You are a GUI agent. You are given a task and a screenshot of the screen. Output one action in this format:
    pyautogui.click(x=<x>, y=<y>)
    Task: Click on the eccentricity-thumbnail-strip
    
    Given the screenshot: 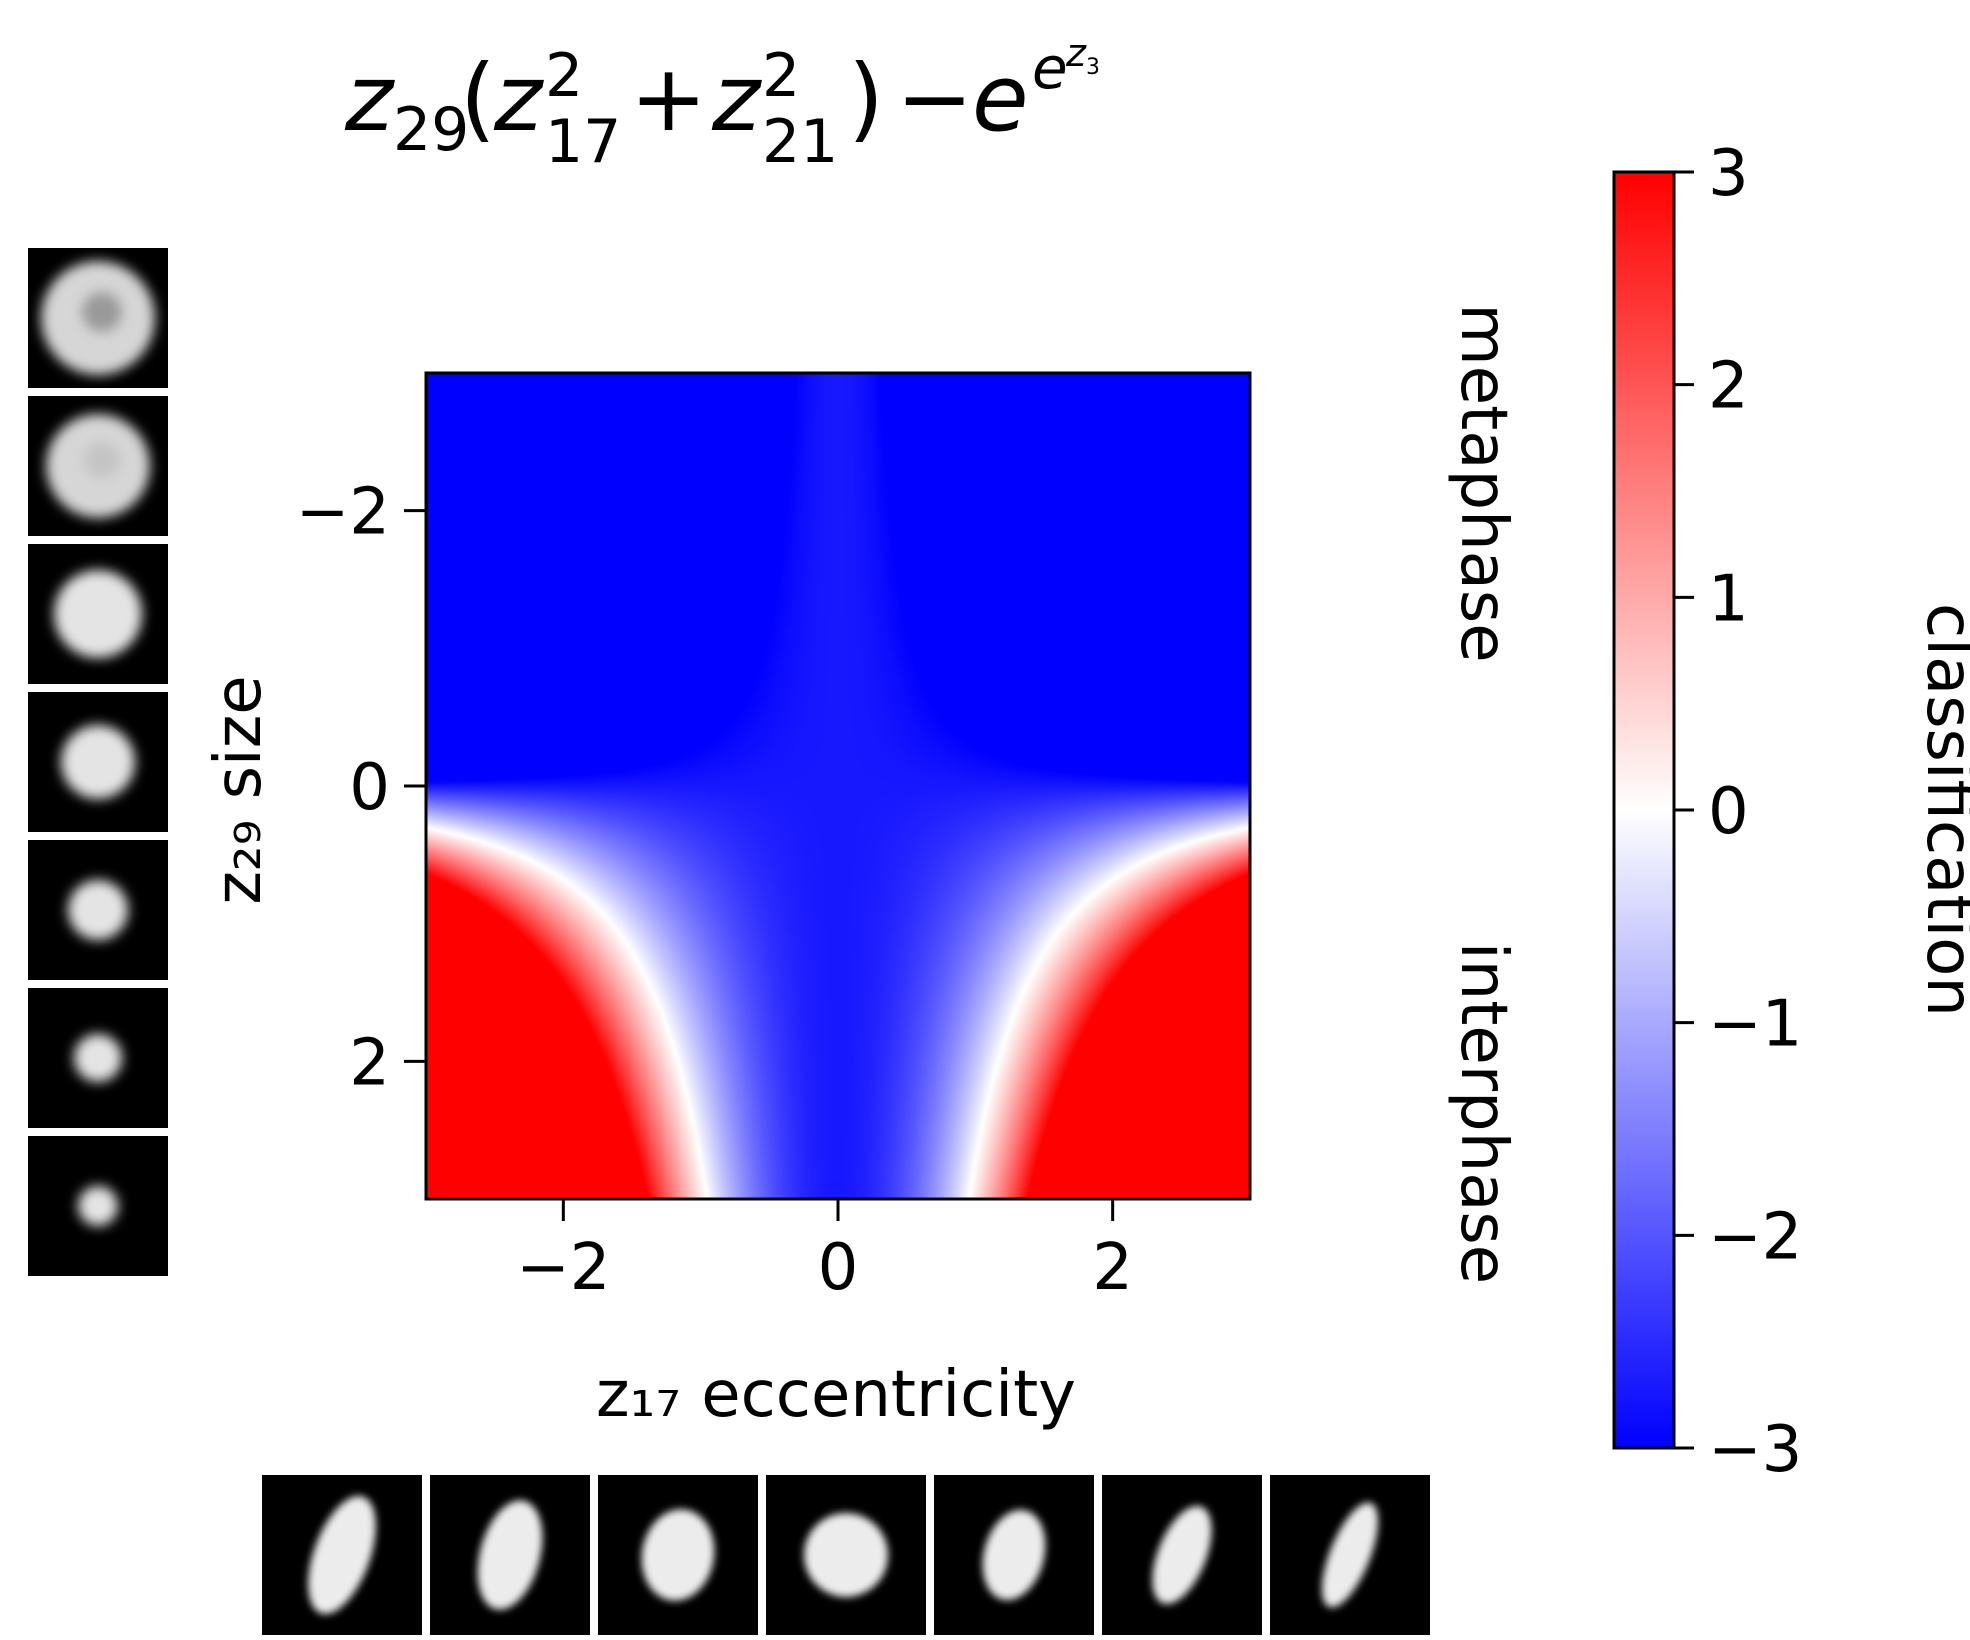 What is the action you would take?
    pyautogui.click(x=846, y=1555)
    